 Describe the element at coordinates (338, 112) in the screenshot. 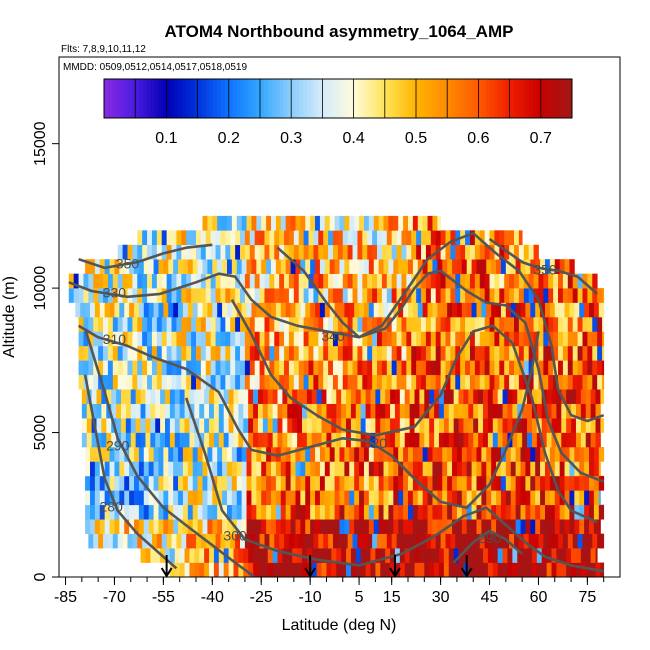

I see `colorbar: 0.1 0.2 0.3 0.4 0.5 0.6 0.7` at that location.